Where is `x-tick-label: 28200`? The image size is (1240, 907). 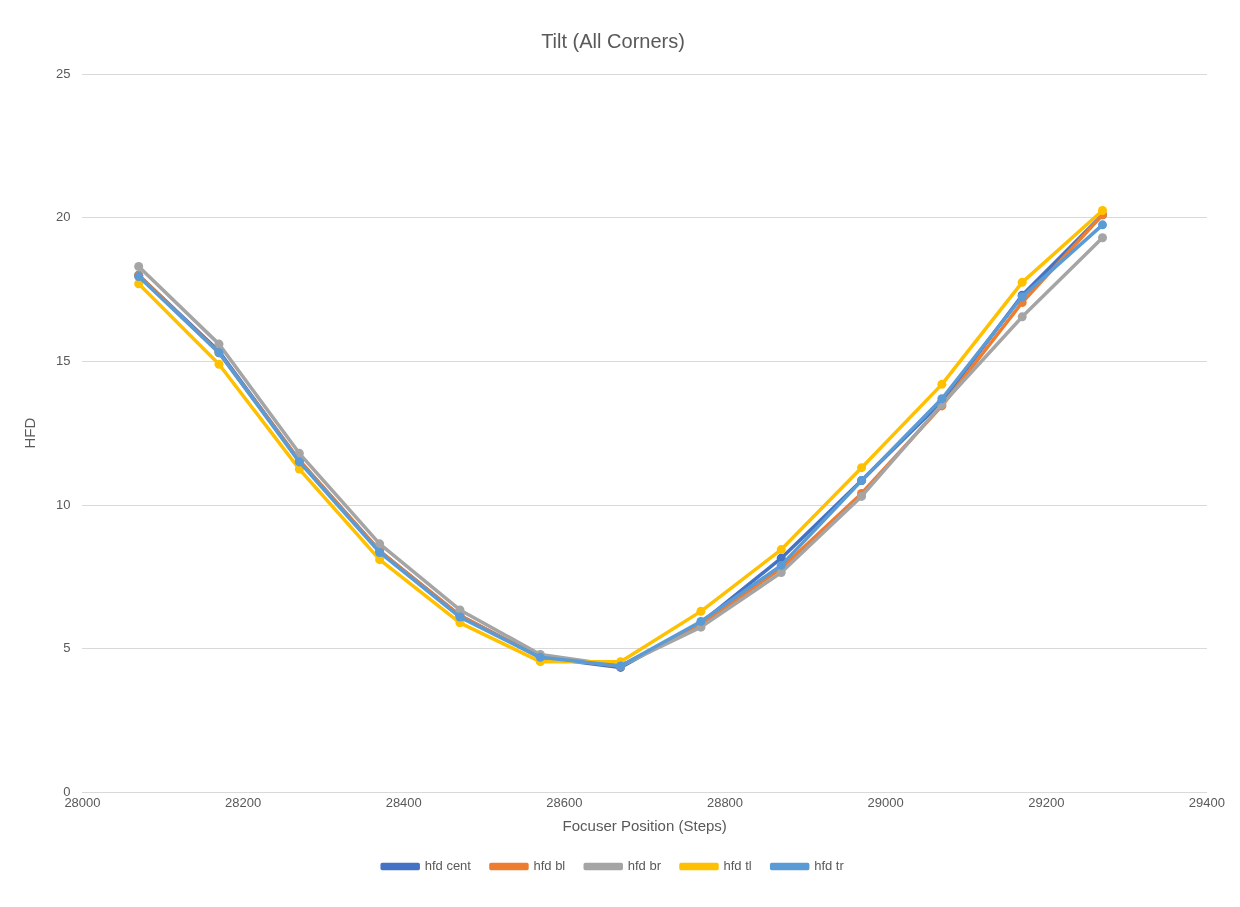 x-tick-label: 28200 is located at coordinates (243, 802).